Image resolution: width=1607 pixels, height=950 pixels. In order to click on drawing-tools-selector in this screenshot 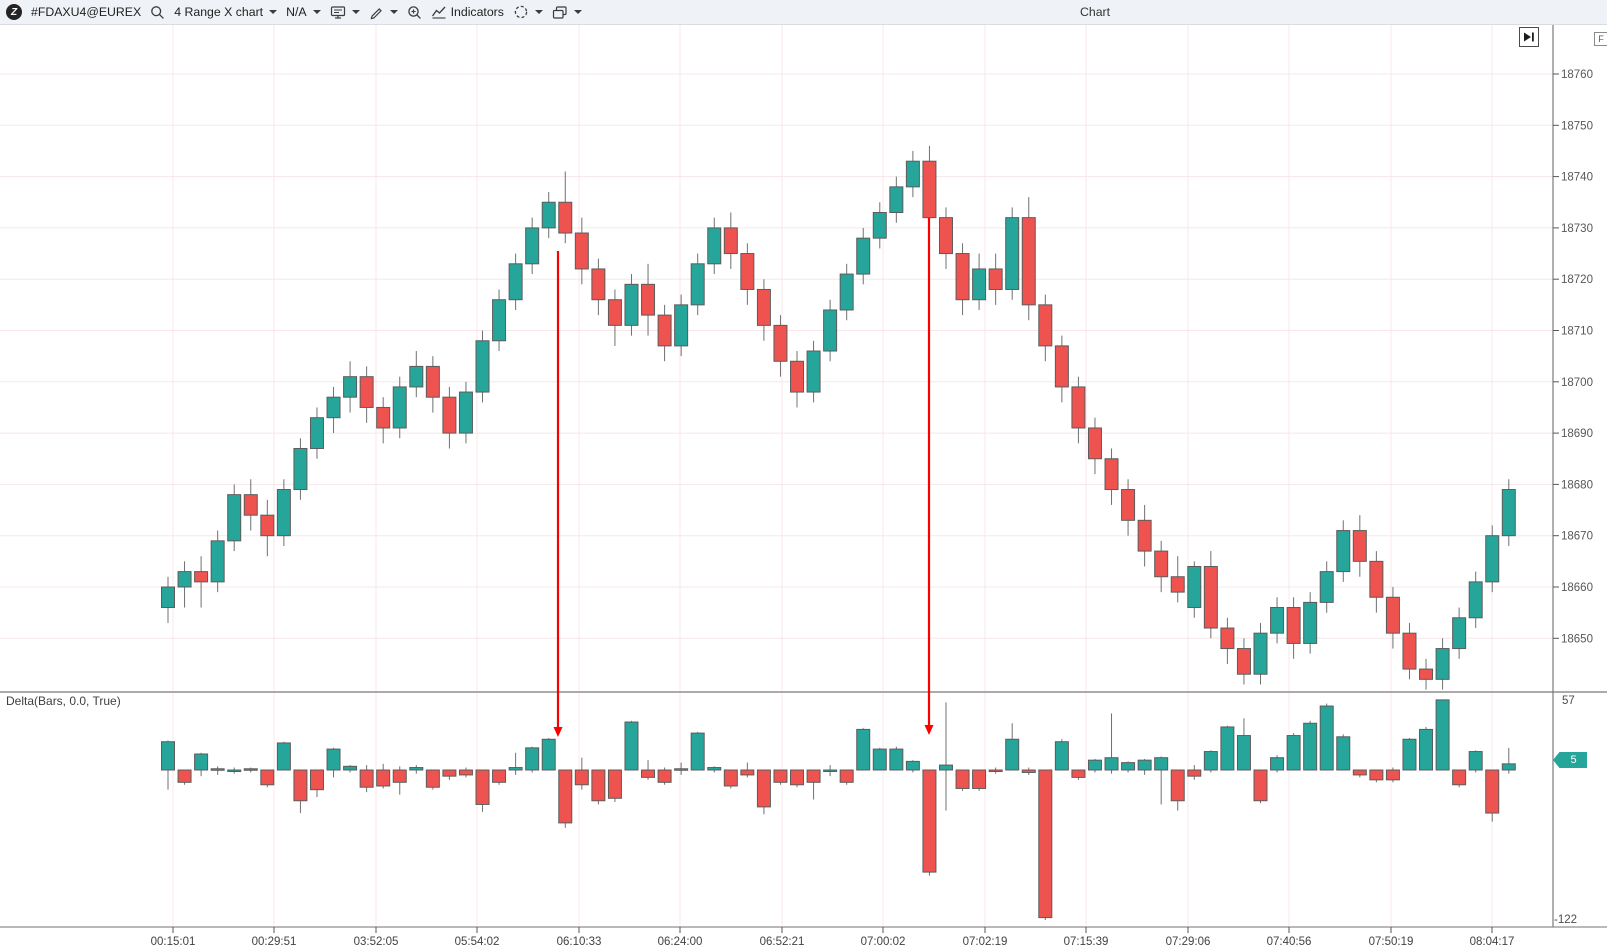, I will do `click(383, 12)`.